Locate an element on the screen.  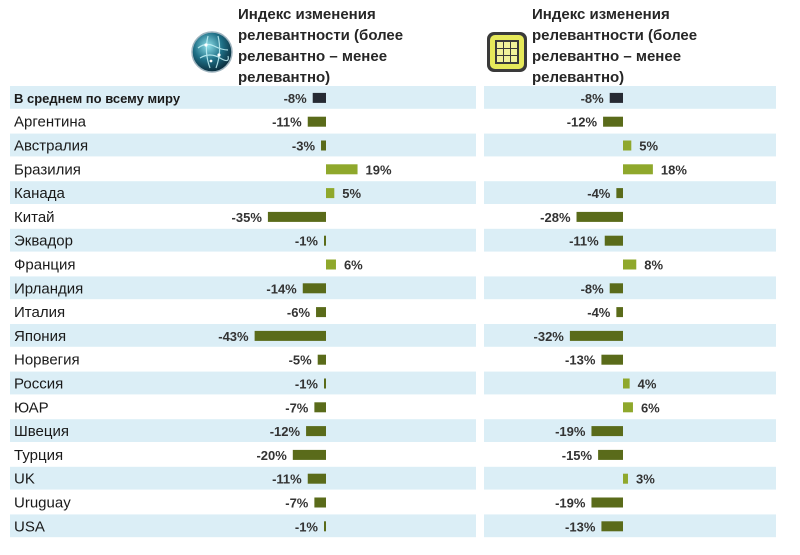
data-label: -35% is located at coordinates (247, 217).